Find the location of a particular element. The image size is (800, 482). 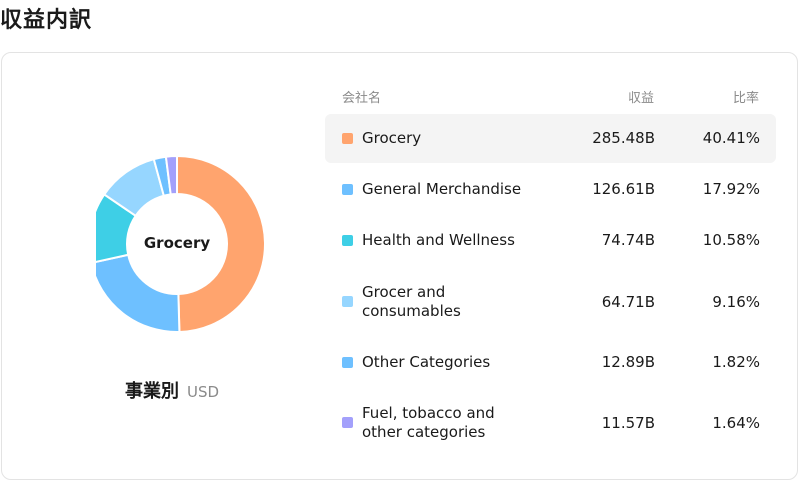

table-row: Health and Wellness 74.74B 10.58% is located at coordinates (550, 240).